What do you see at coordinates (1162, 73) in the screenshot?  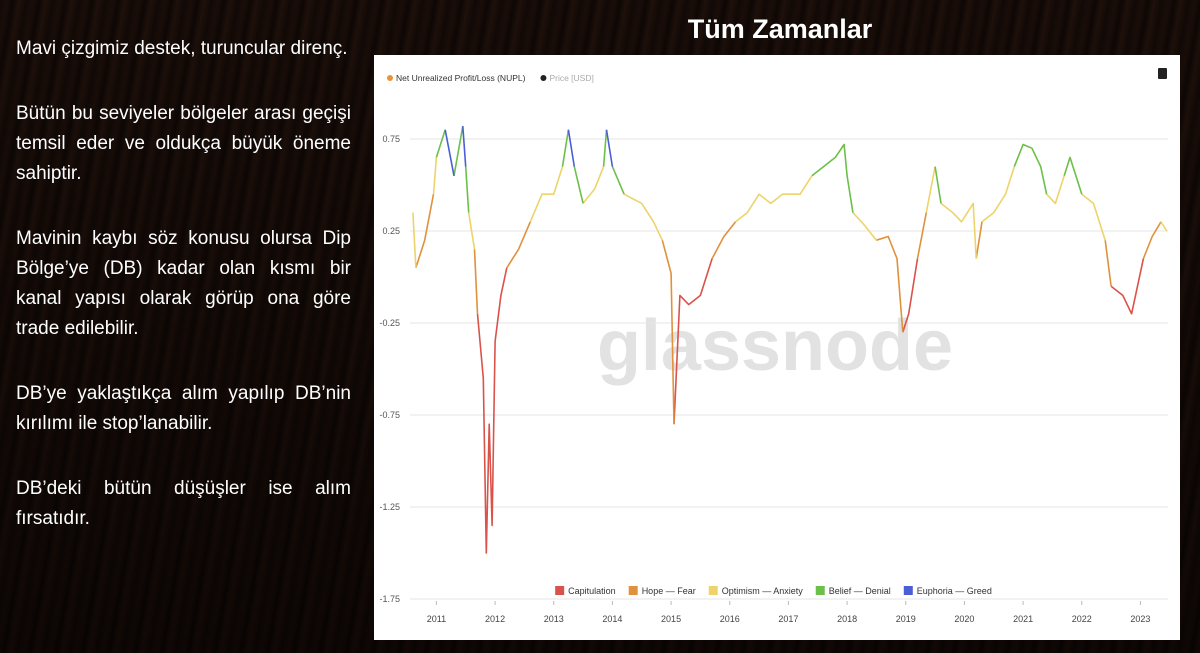 I see `camera-icon` at bounding box center [1162, 73].